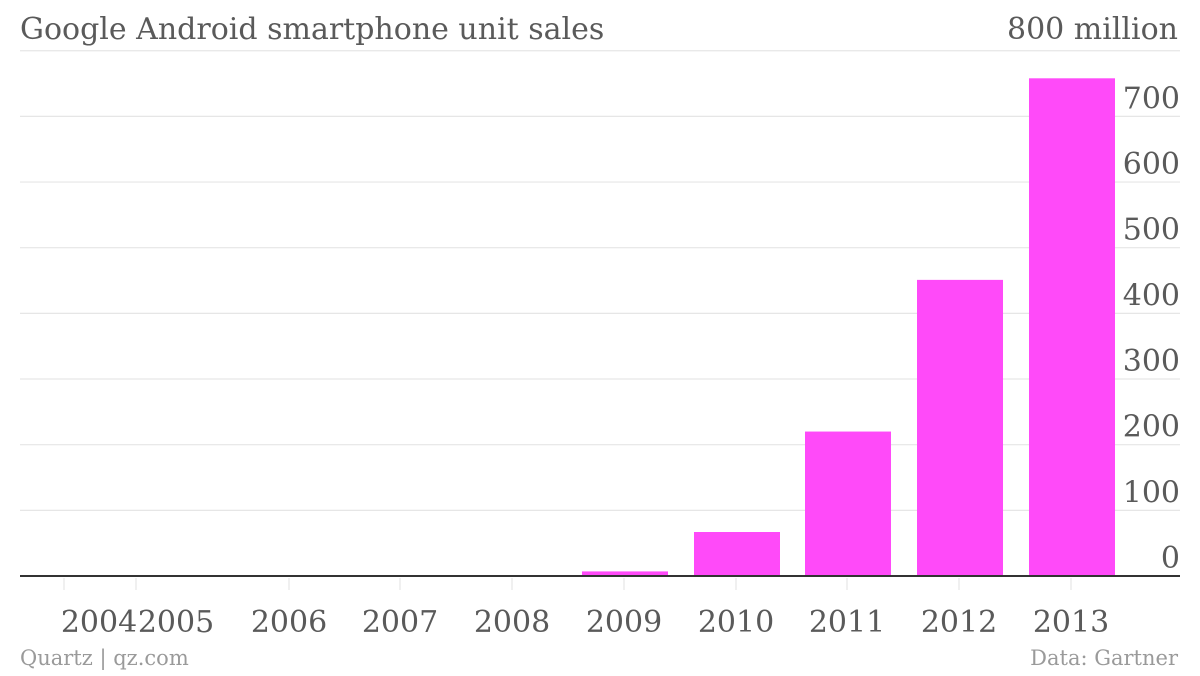 The width and height of the screenshot is (1200, 676). What do you see at coordinates (1092, 29) in the screenshot?
I see `y-axis-unit-label: 800 million` at bounding box center [1092, 29].